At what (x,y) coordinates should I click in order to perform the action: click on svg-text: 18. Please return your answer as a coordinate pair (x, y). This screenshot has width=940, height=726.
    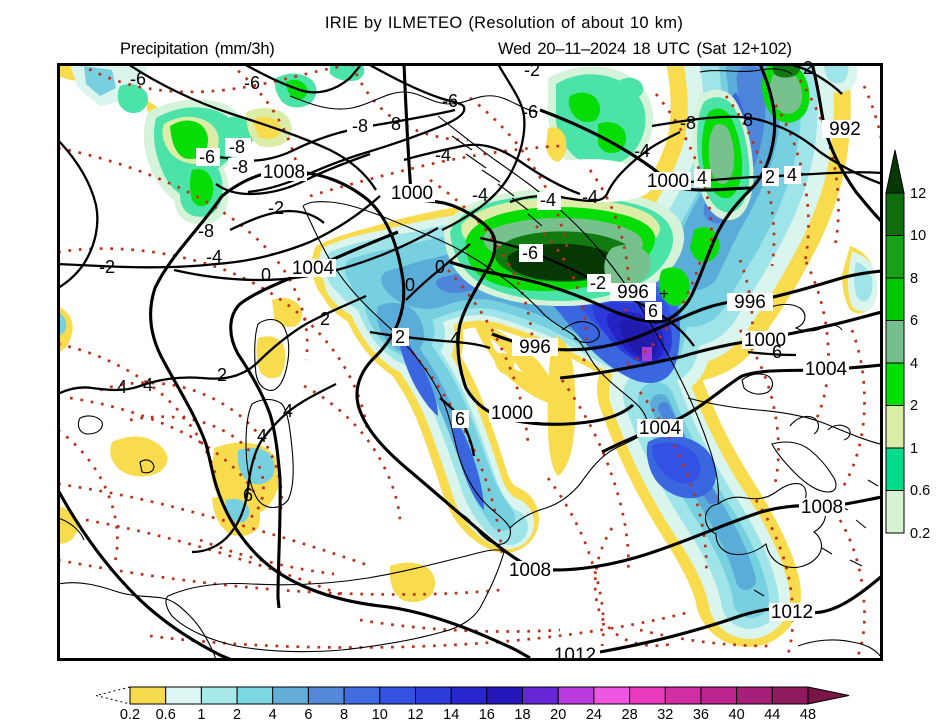
    Looking at the image, I should click on (522, 715).